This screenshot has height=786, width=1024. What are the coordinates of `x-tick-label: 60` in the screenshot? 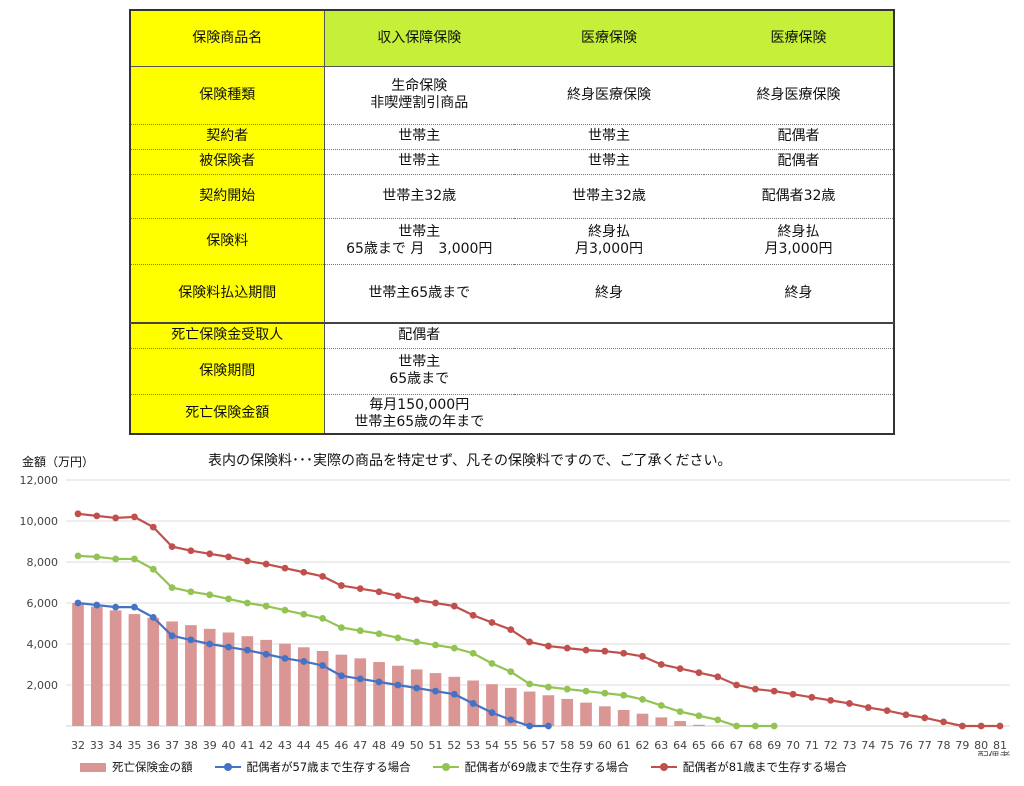 It's located at (605, 745).